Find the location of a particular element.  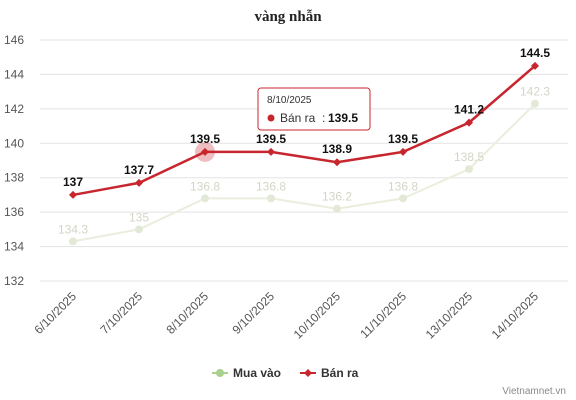

tooltip-box is located at coordinates (314, 109).